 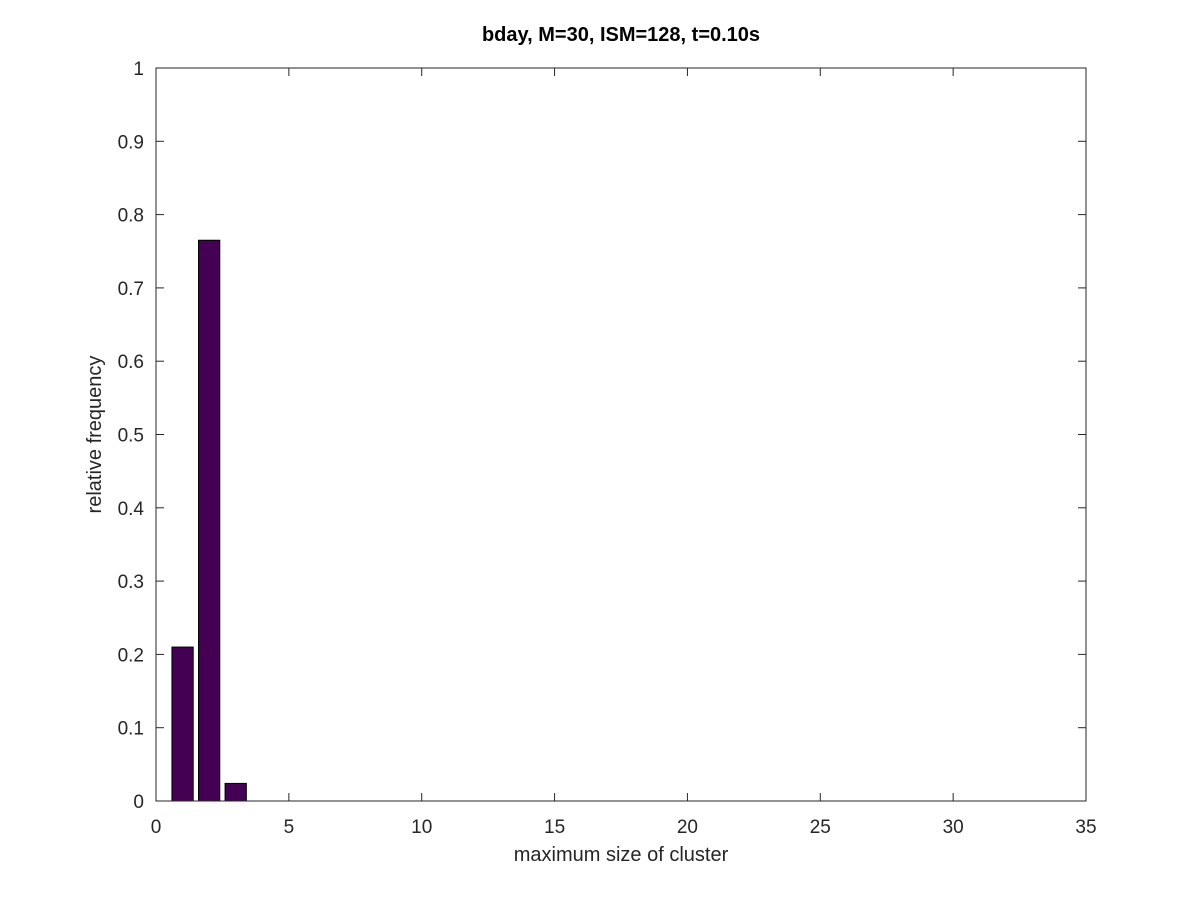 I want to click on y-tick-label: 0.2, so click(x=131, y=655).